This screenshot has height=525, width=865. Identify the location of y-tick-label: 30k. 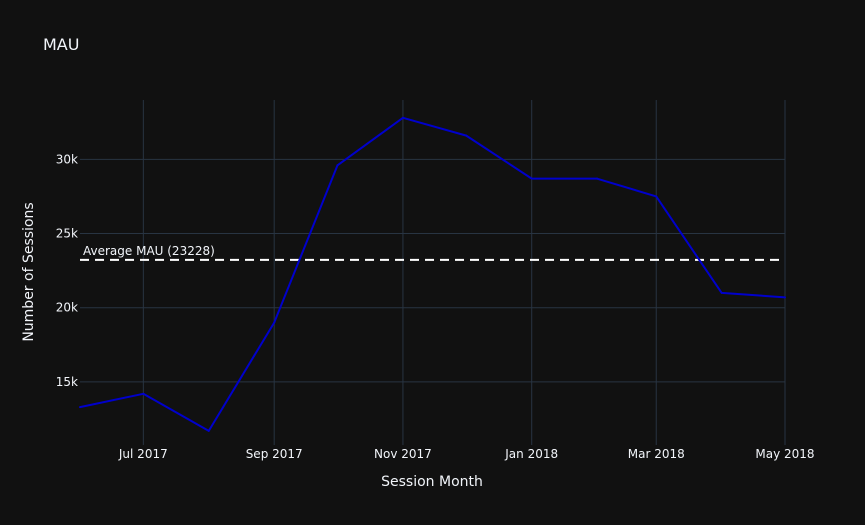
(67, 159).